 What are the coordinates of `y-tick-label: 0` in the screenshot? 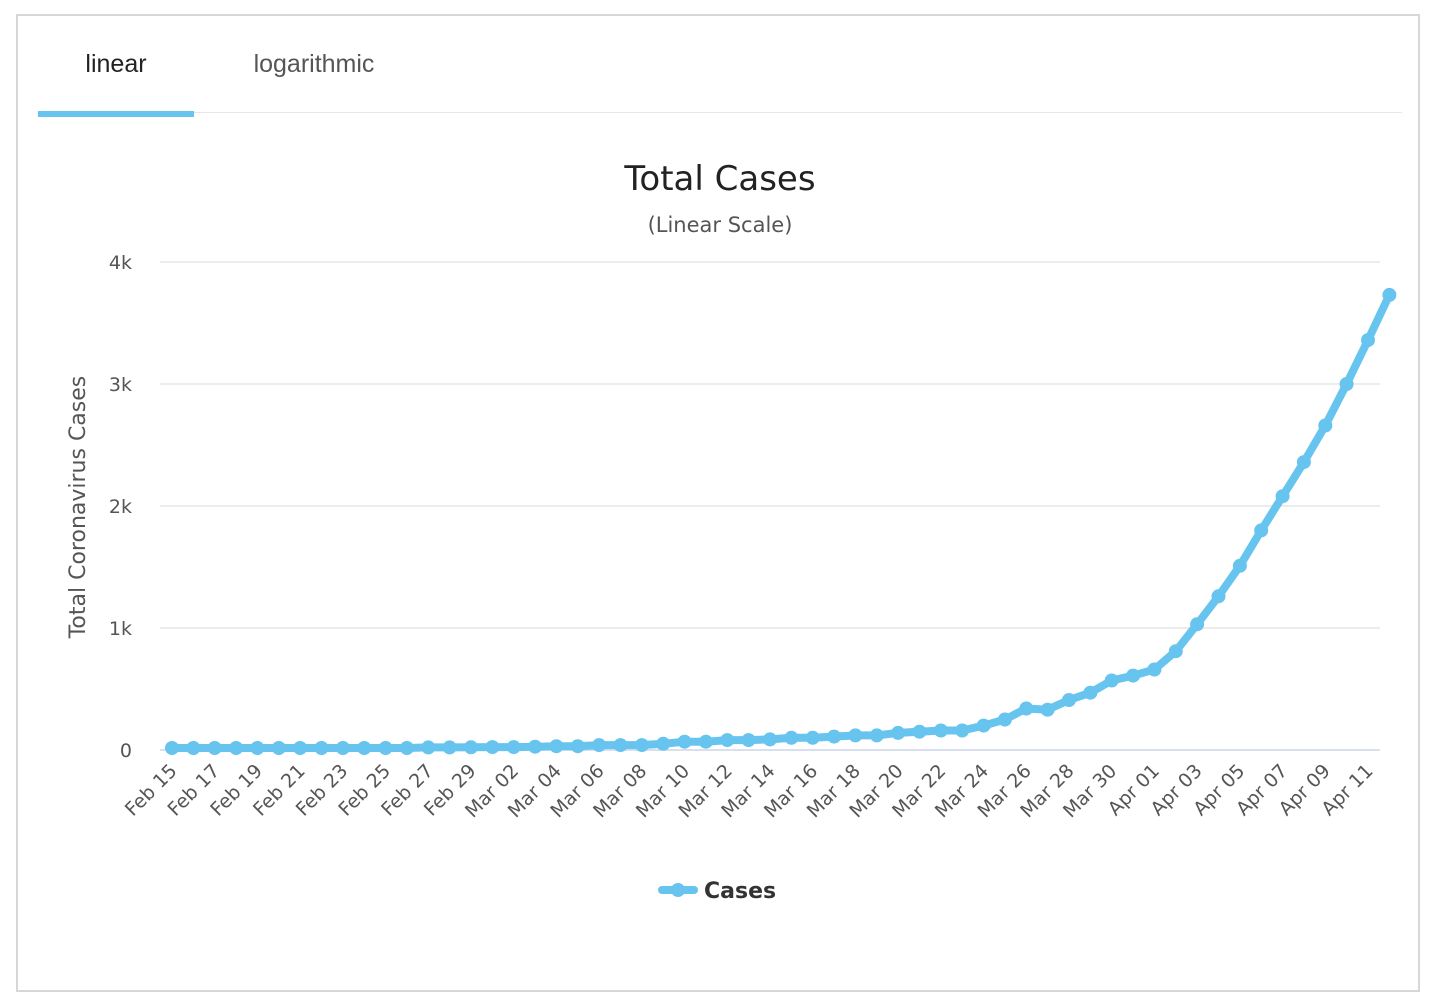 It's located at (126, 751).